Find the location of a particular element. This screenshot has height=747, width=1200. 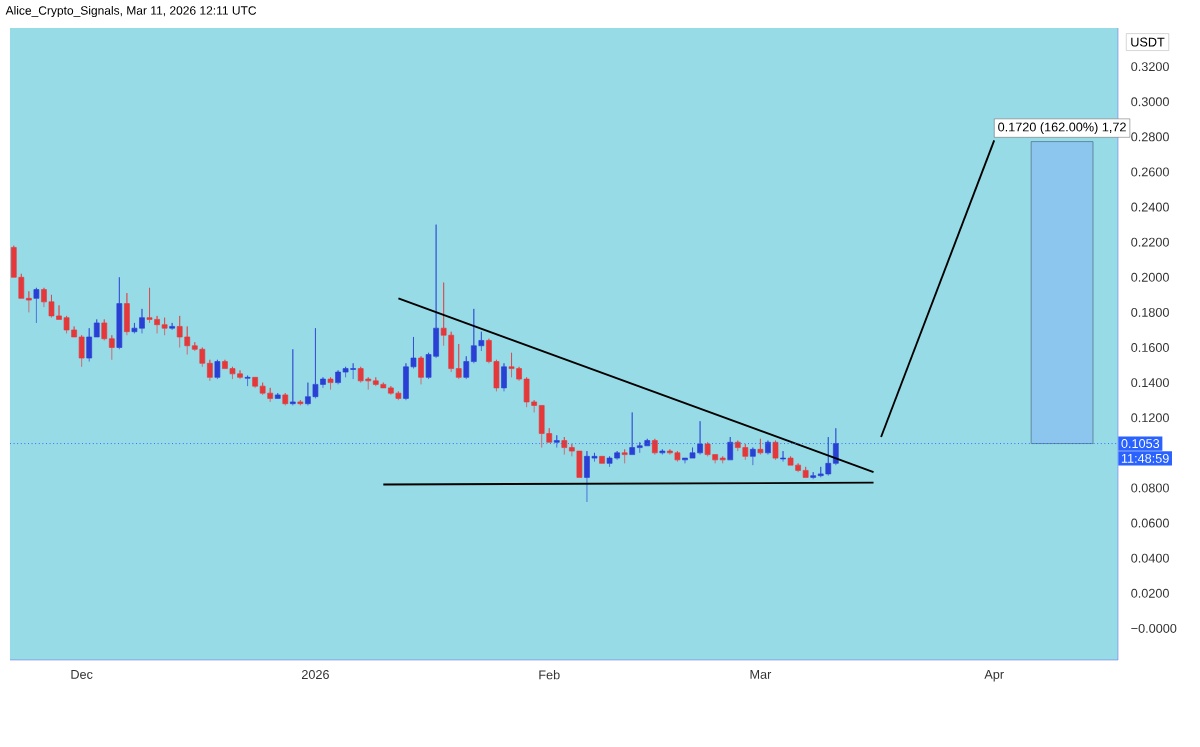

y-tick-label: 0.2200 is located at coordinates (1150, 242).